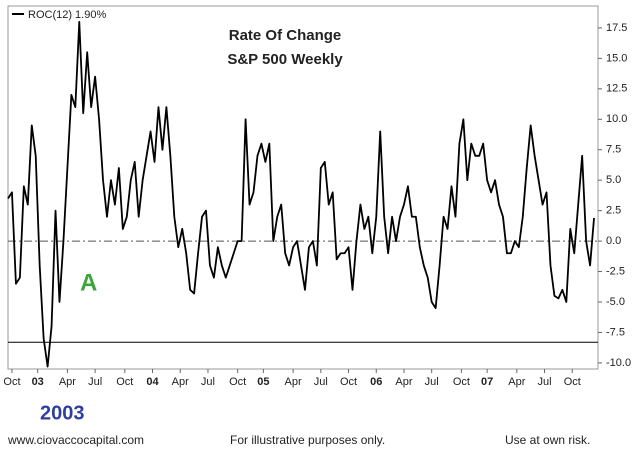 This screenshot has width=640, height=458. I want to click on chart-subtitle: S&P 500 Weekly, so click(285, 59).